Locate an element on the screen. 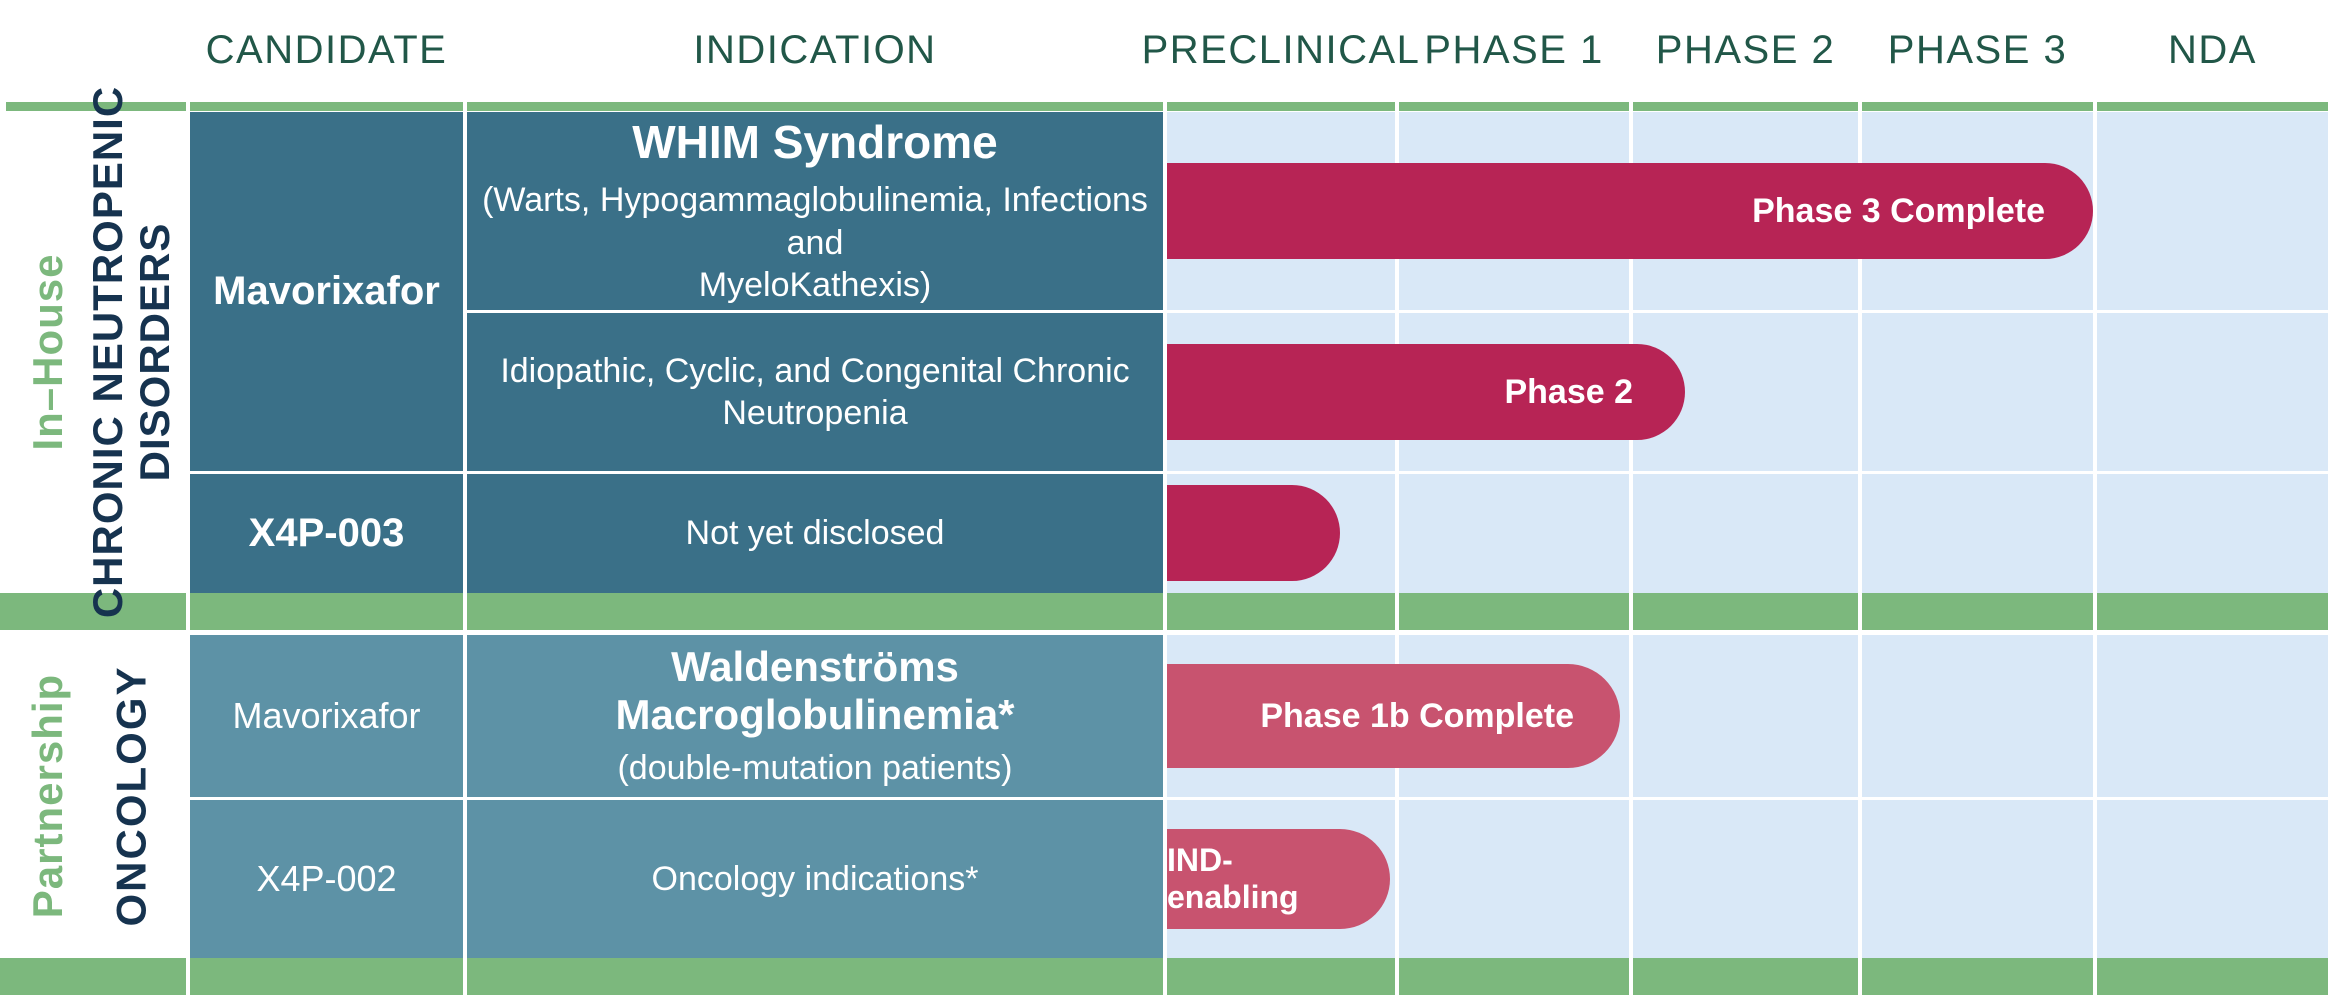 The height and width of the screenshot is (1002, 2328). candidate-cell-x4p003: X4P-003 is located at coordinates (326, 533).